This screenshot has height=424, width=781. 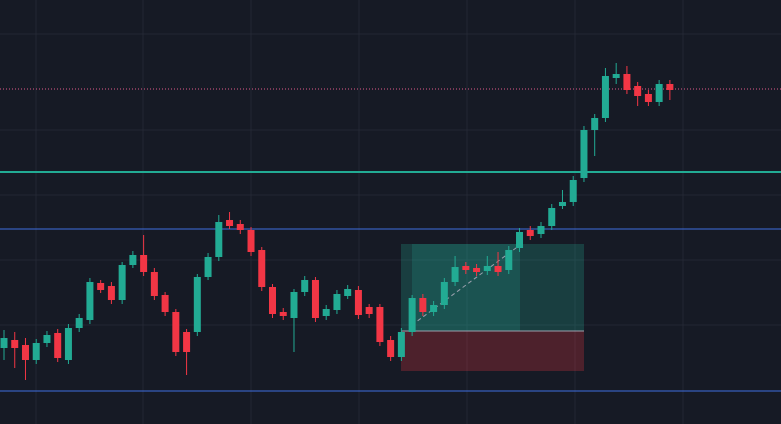 I want to click on target-progress, so click(x=466, y=287).